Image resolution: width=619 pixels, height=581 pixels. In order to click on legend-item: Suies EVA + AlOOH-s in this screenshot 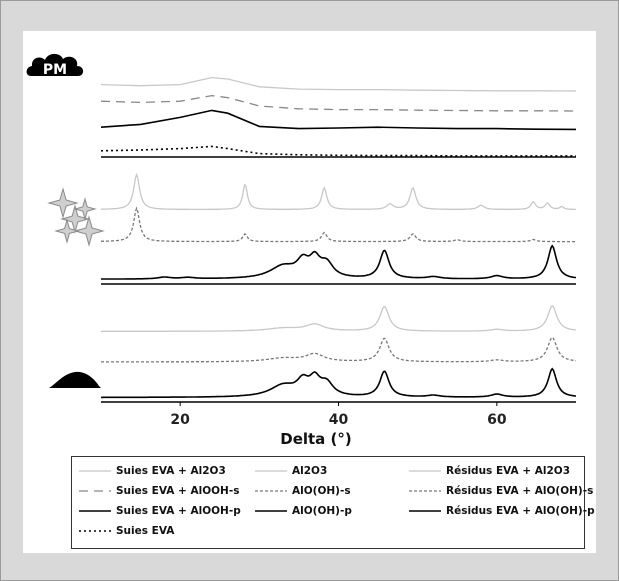, I will do `click(158, 491)`.